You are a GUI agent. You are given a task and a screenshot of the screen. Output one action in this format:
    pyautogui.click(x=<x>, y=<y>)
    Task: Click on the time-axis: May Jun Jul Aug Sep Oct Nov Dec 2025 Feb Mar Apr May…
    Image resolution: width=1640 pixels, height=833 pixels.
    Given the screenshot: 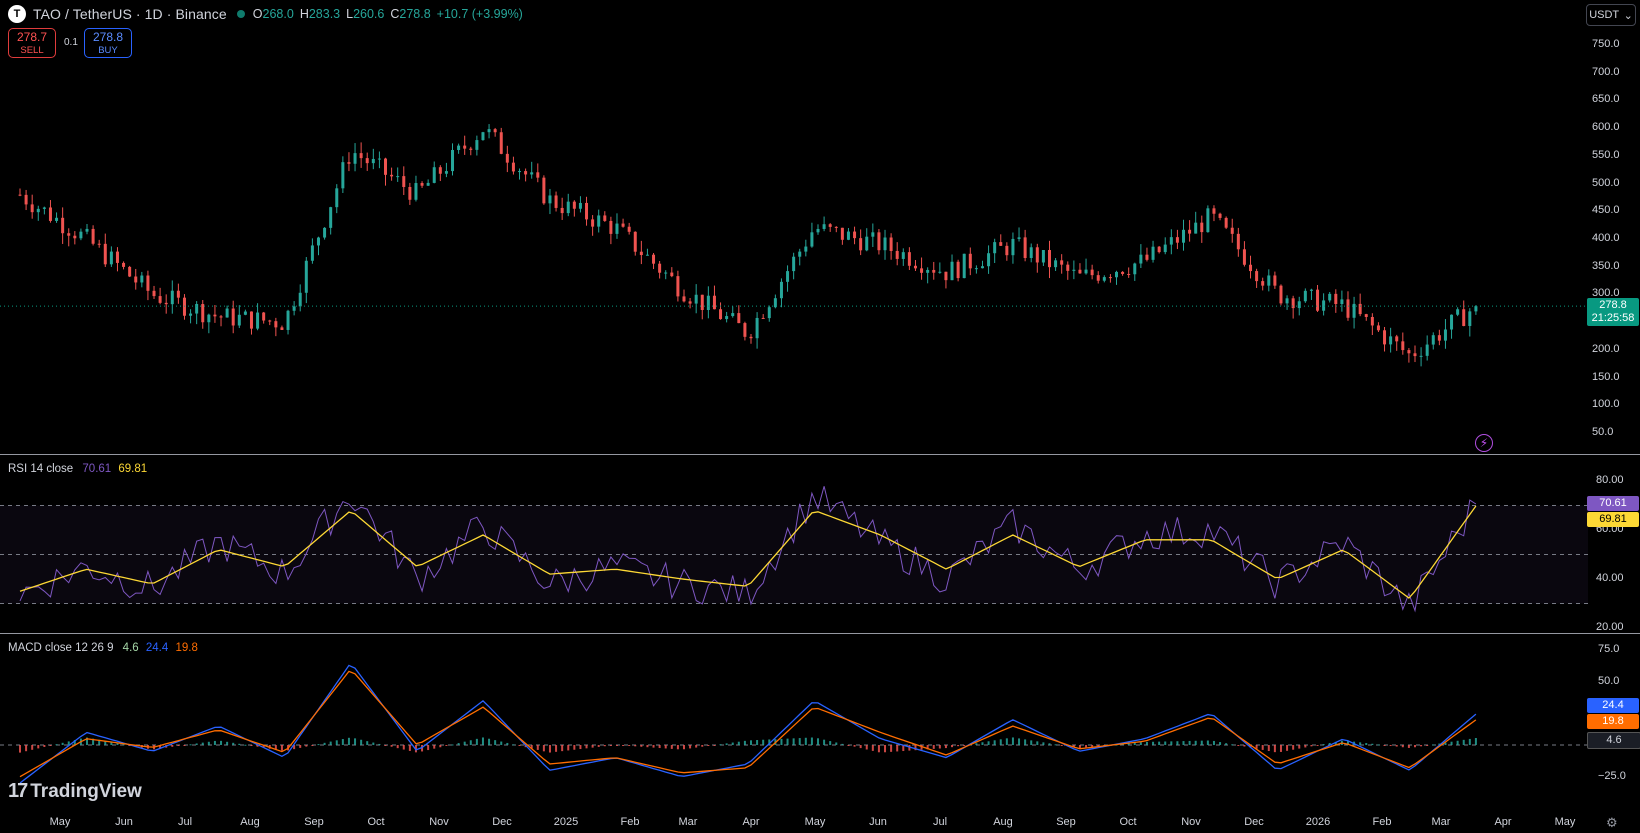 What is the action you would take?
    pyautogui.click(x=794, y=822)
    